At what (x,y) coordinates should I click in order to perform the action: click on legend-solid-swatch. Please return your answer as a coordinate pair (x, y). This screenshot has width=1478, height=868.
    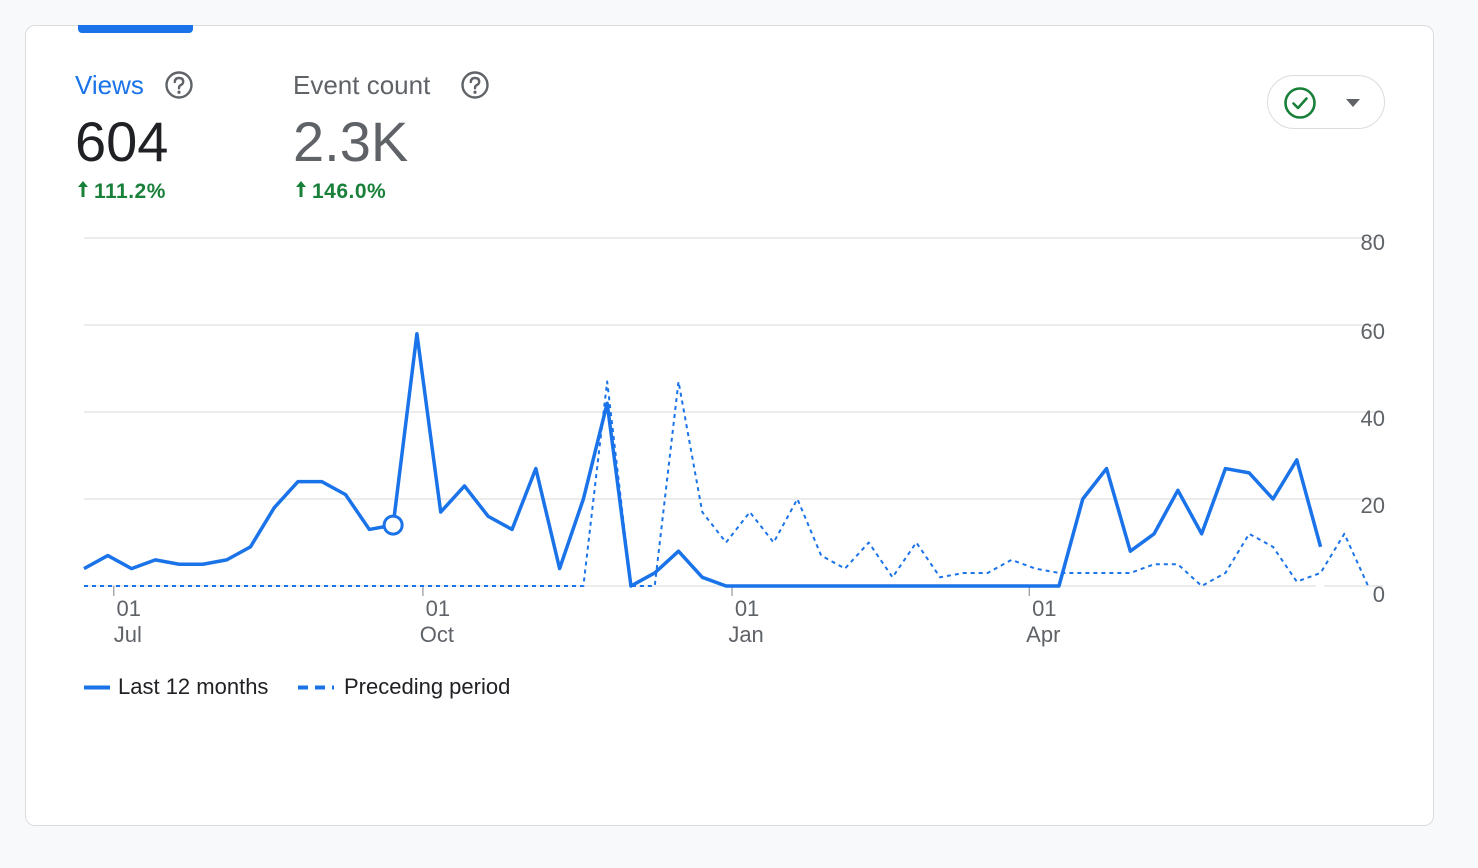
    Looking at the image, I should click on (97, 687).